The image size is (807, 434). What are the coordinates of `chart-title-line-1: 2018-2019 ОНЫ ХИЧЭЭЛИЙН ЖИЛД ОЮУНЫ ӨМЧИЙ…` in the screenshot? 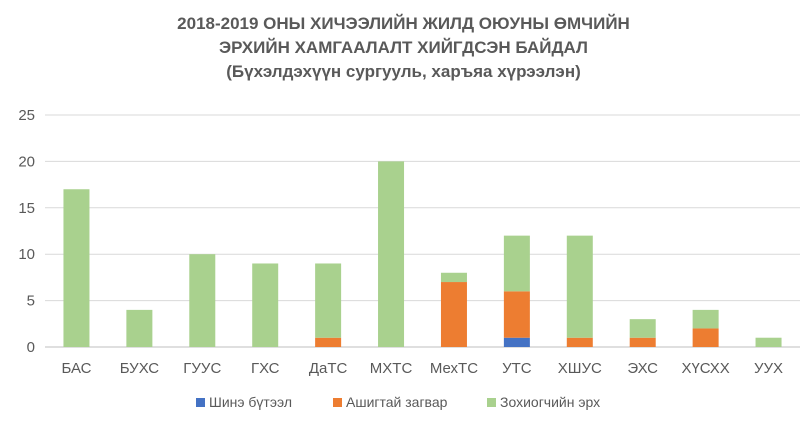 It's located at (403, 23).